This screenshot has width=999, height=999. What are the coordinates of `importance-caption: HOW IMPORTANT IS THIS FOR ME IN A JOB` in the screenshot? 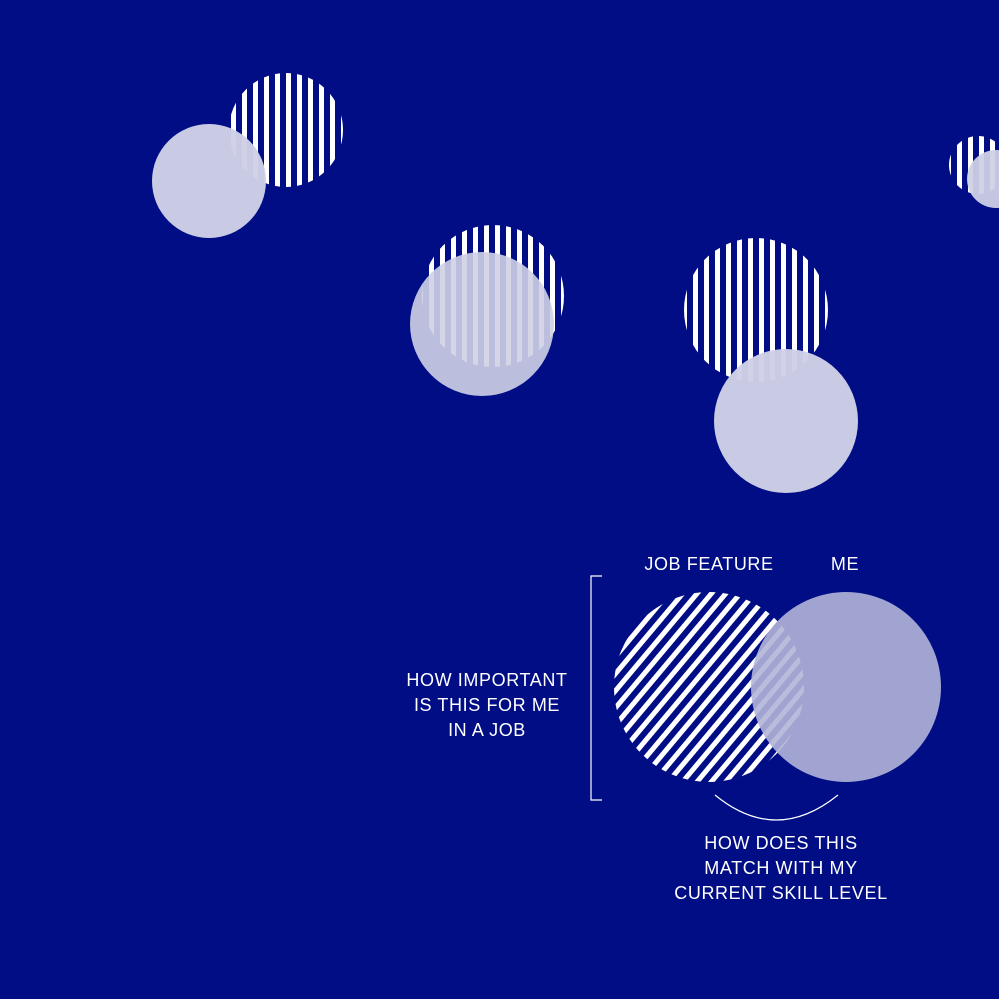 It's located at (487, 705).